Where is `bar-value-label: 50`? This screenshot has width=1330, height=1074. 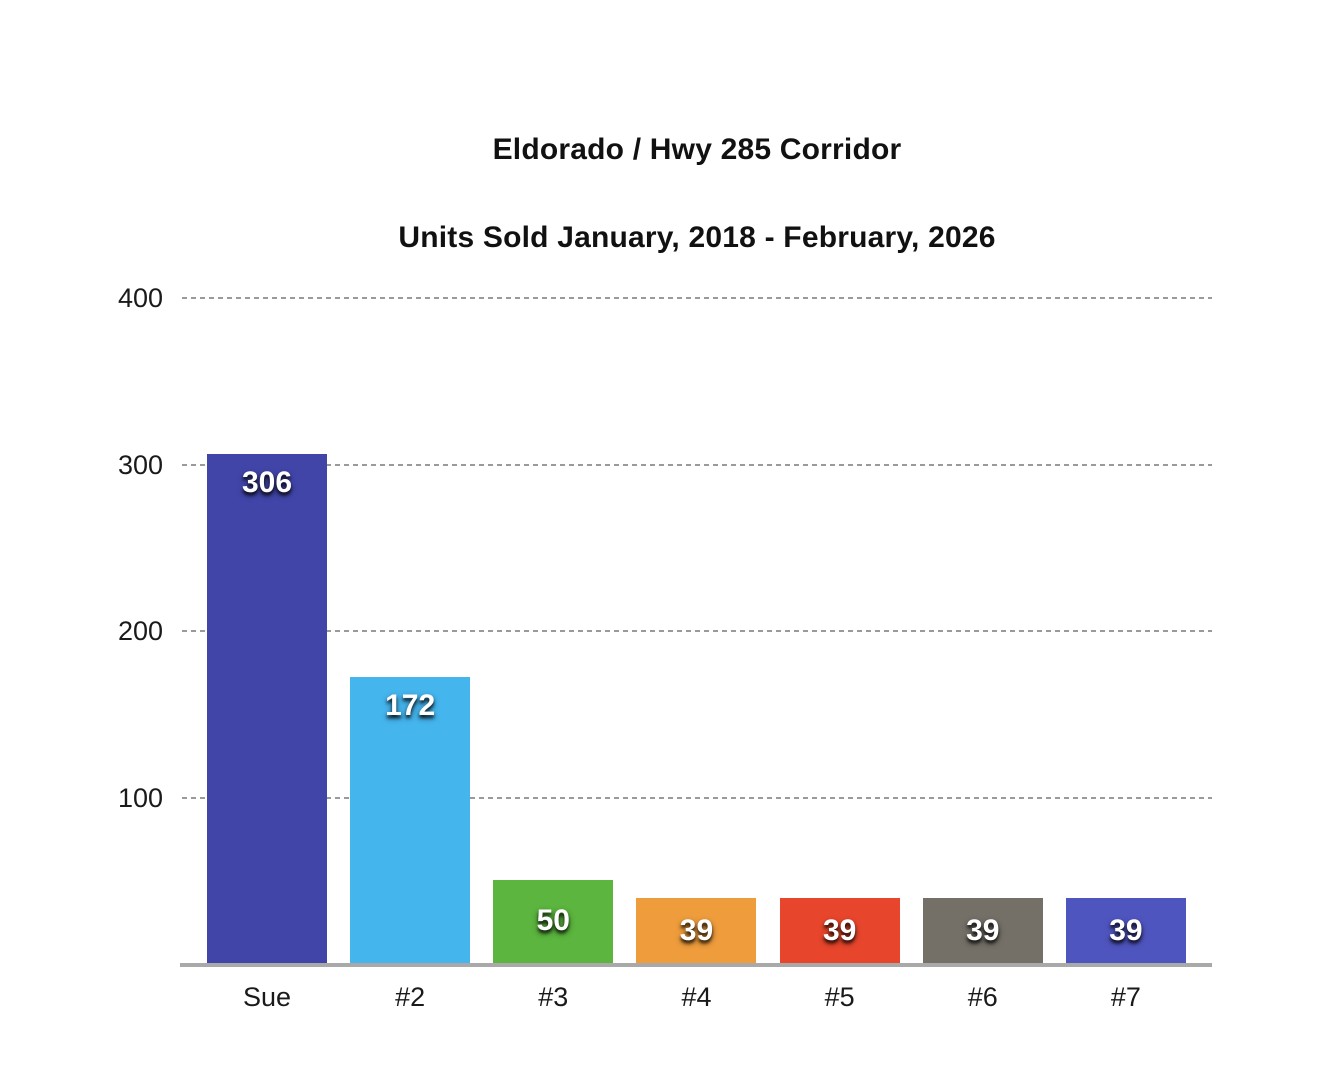 bar-value-label: 50 is located at coordinates (553, 921).